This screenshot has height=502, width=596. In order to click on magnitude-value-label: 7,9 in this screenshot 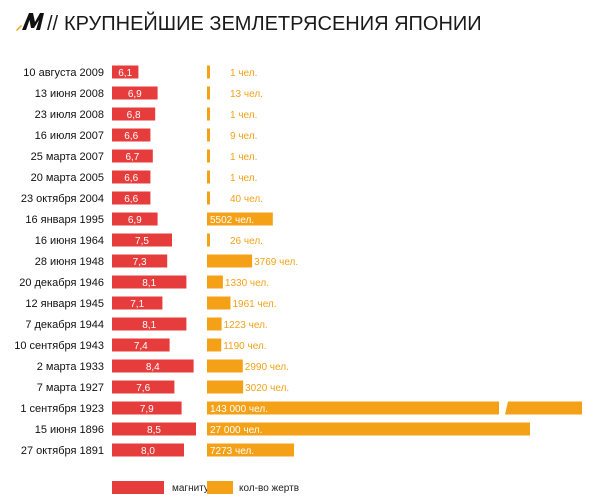, I will do `click(147, 409)`.